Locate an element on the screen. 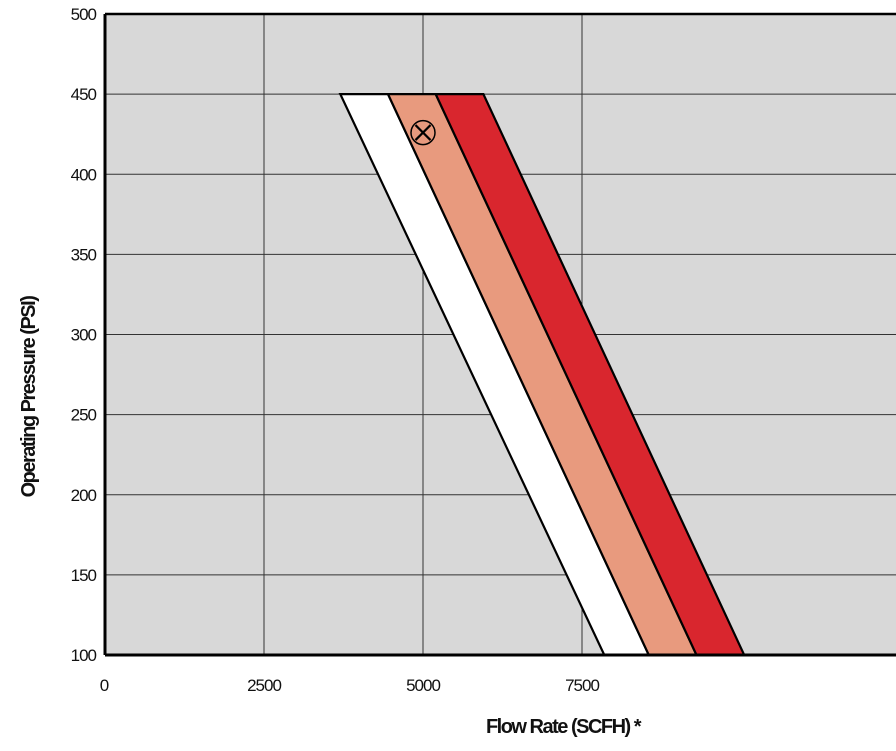  operating-point-marker is located at coordinates (423, 132).